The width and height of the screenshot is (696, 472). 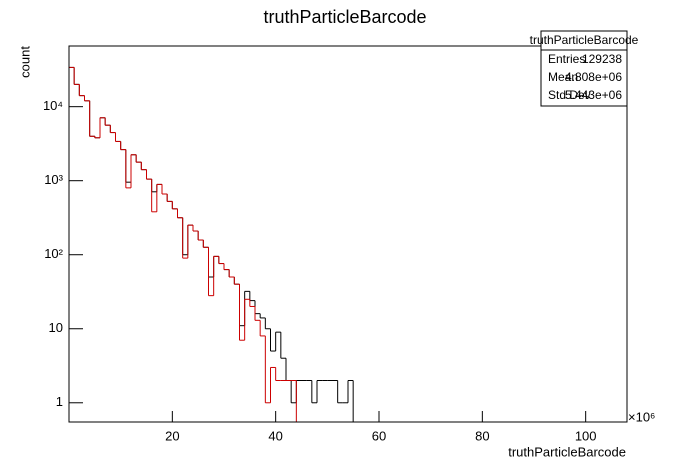 What do you see at coordinates (566, 59) in the screenshot?
I see `stats-key: Entries` at bounding box center [566, 59].